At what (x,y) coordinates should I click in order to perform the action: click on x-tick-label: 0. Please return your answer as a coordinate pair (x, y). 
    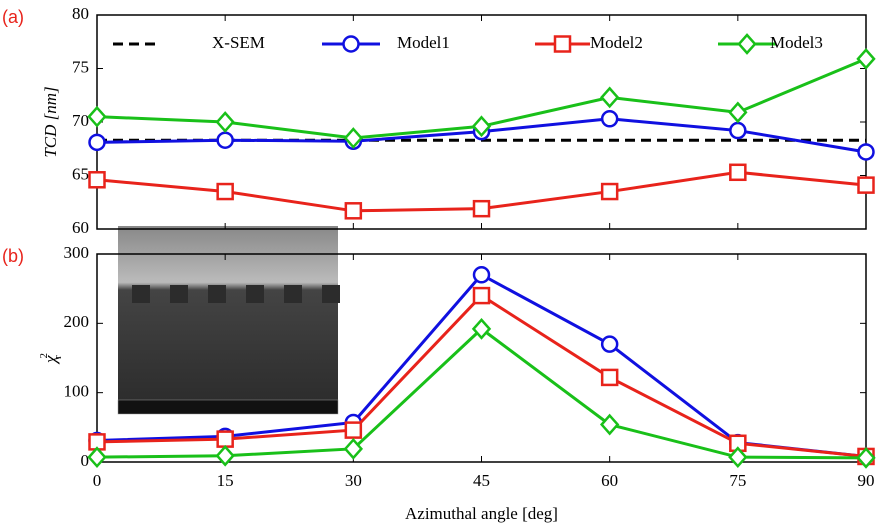
    Looking at the image, I should click on (97, 480).